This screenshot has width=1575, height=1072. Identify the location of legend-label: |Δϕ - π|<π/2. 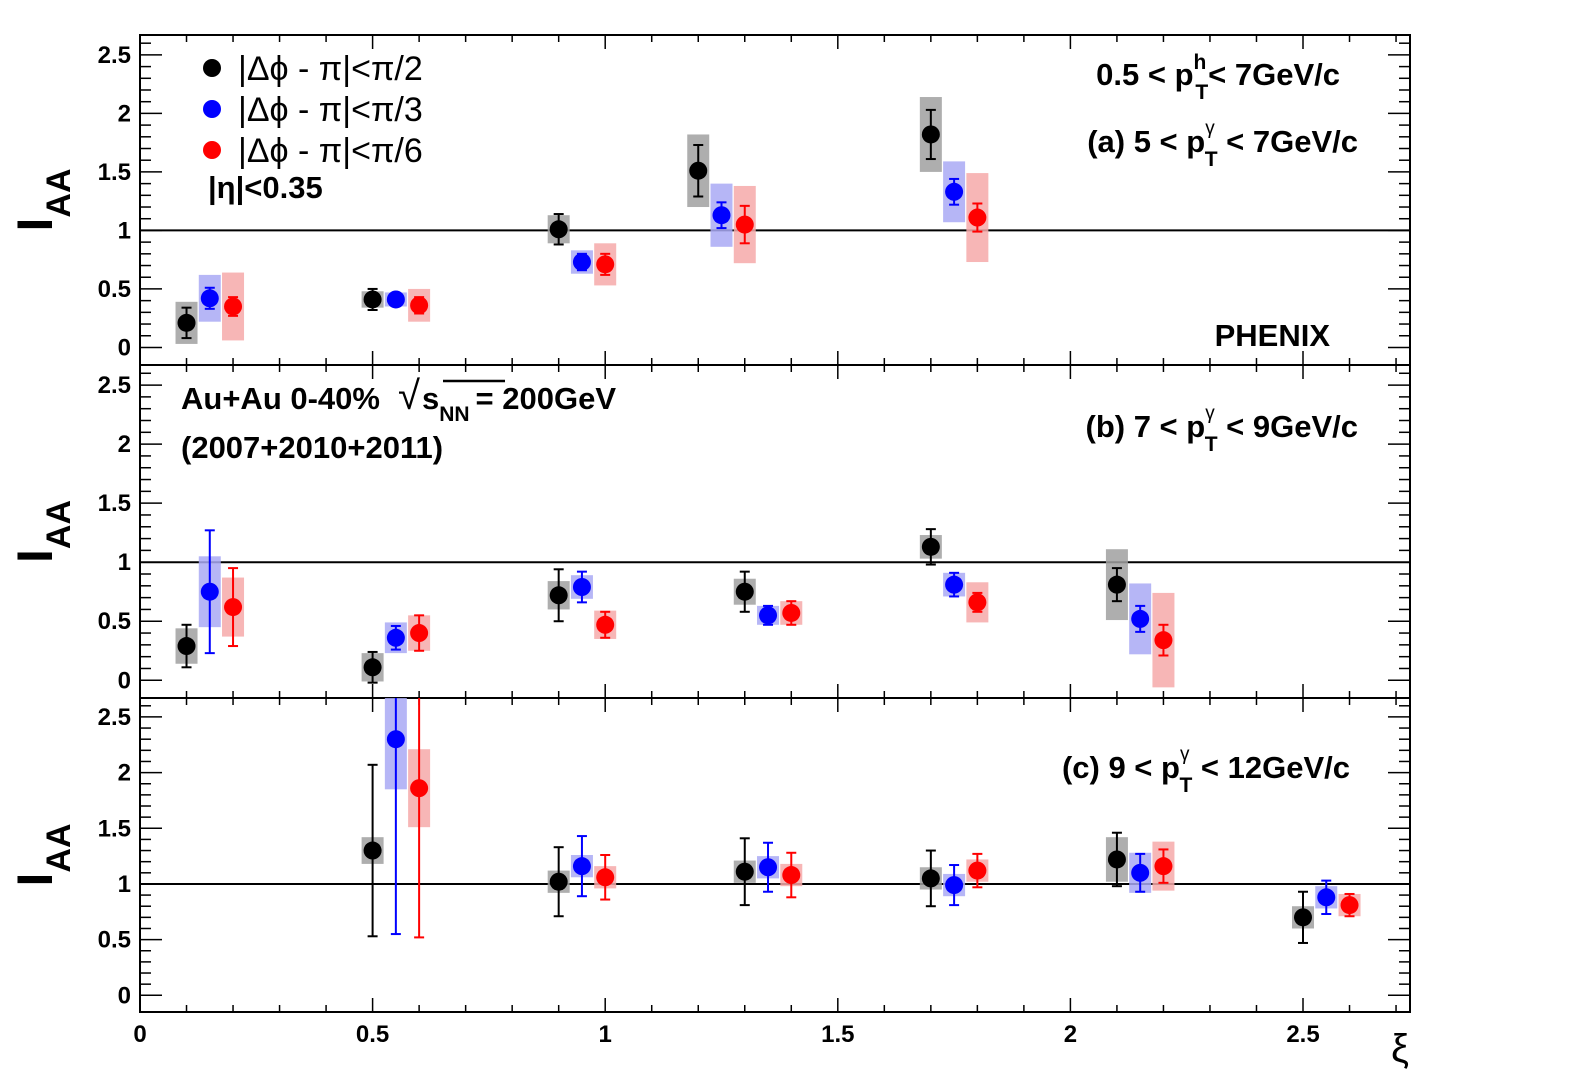
(330, 69).